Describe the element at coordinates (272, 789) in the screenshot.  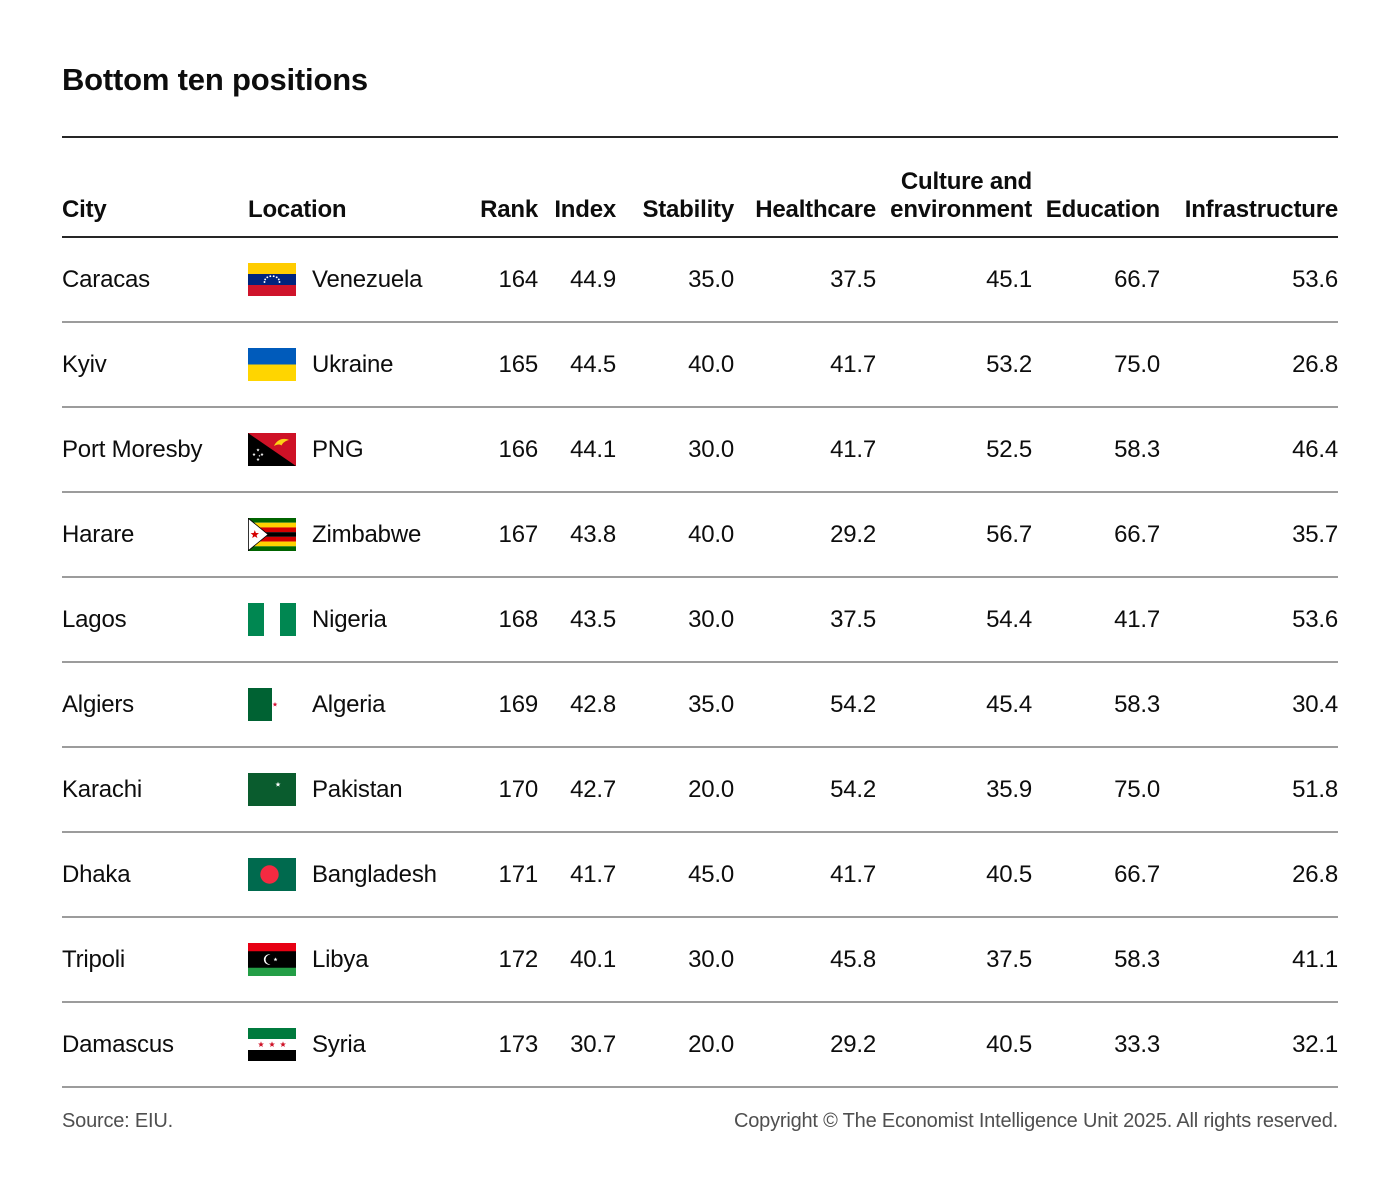
I see `pakistan-flag-icon` at that location.